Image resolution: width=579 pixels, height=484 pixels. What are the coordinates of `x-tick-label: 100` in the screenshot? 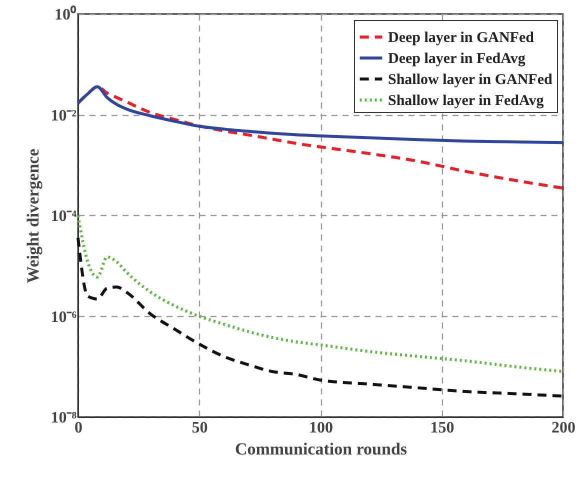 It's located at (321, 428).